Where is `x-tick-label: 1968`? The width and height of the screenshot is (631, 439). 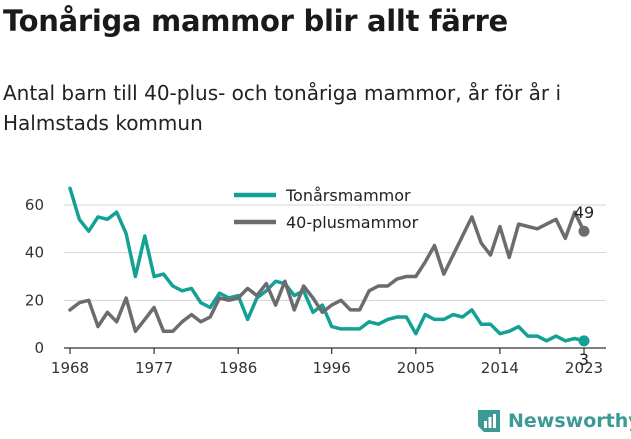
x-tick-label: 1968 is located at coordinates (70, 368).